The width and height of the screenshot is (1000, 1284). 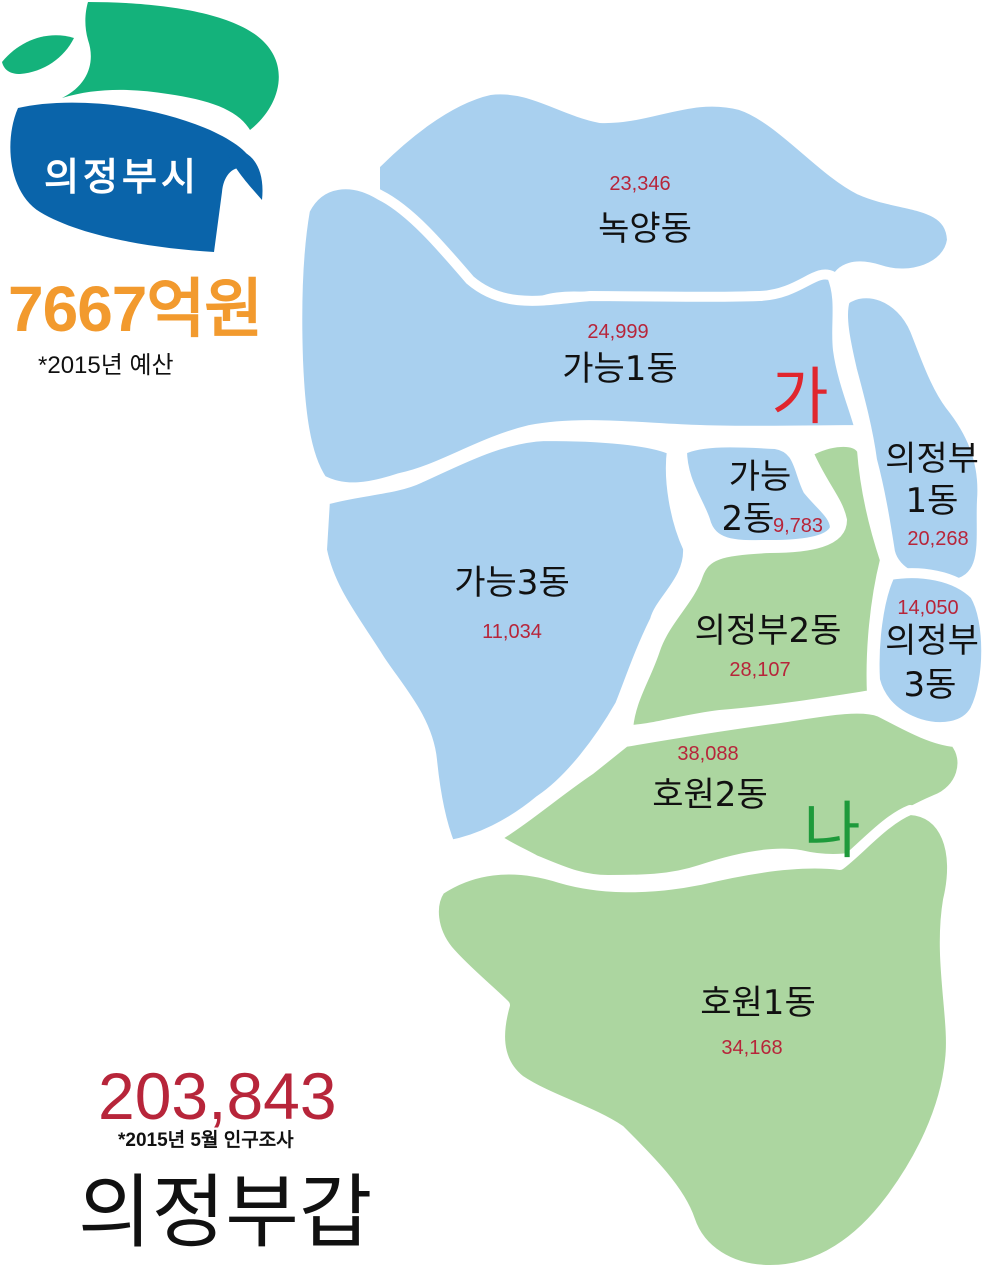 I want to click on region-ganeung3, so click(x=505, y=640).